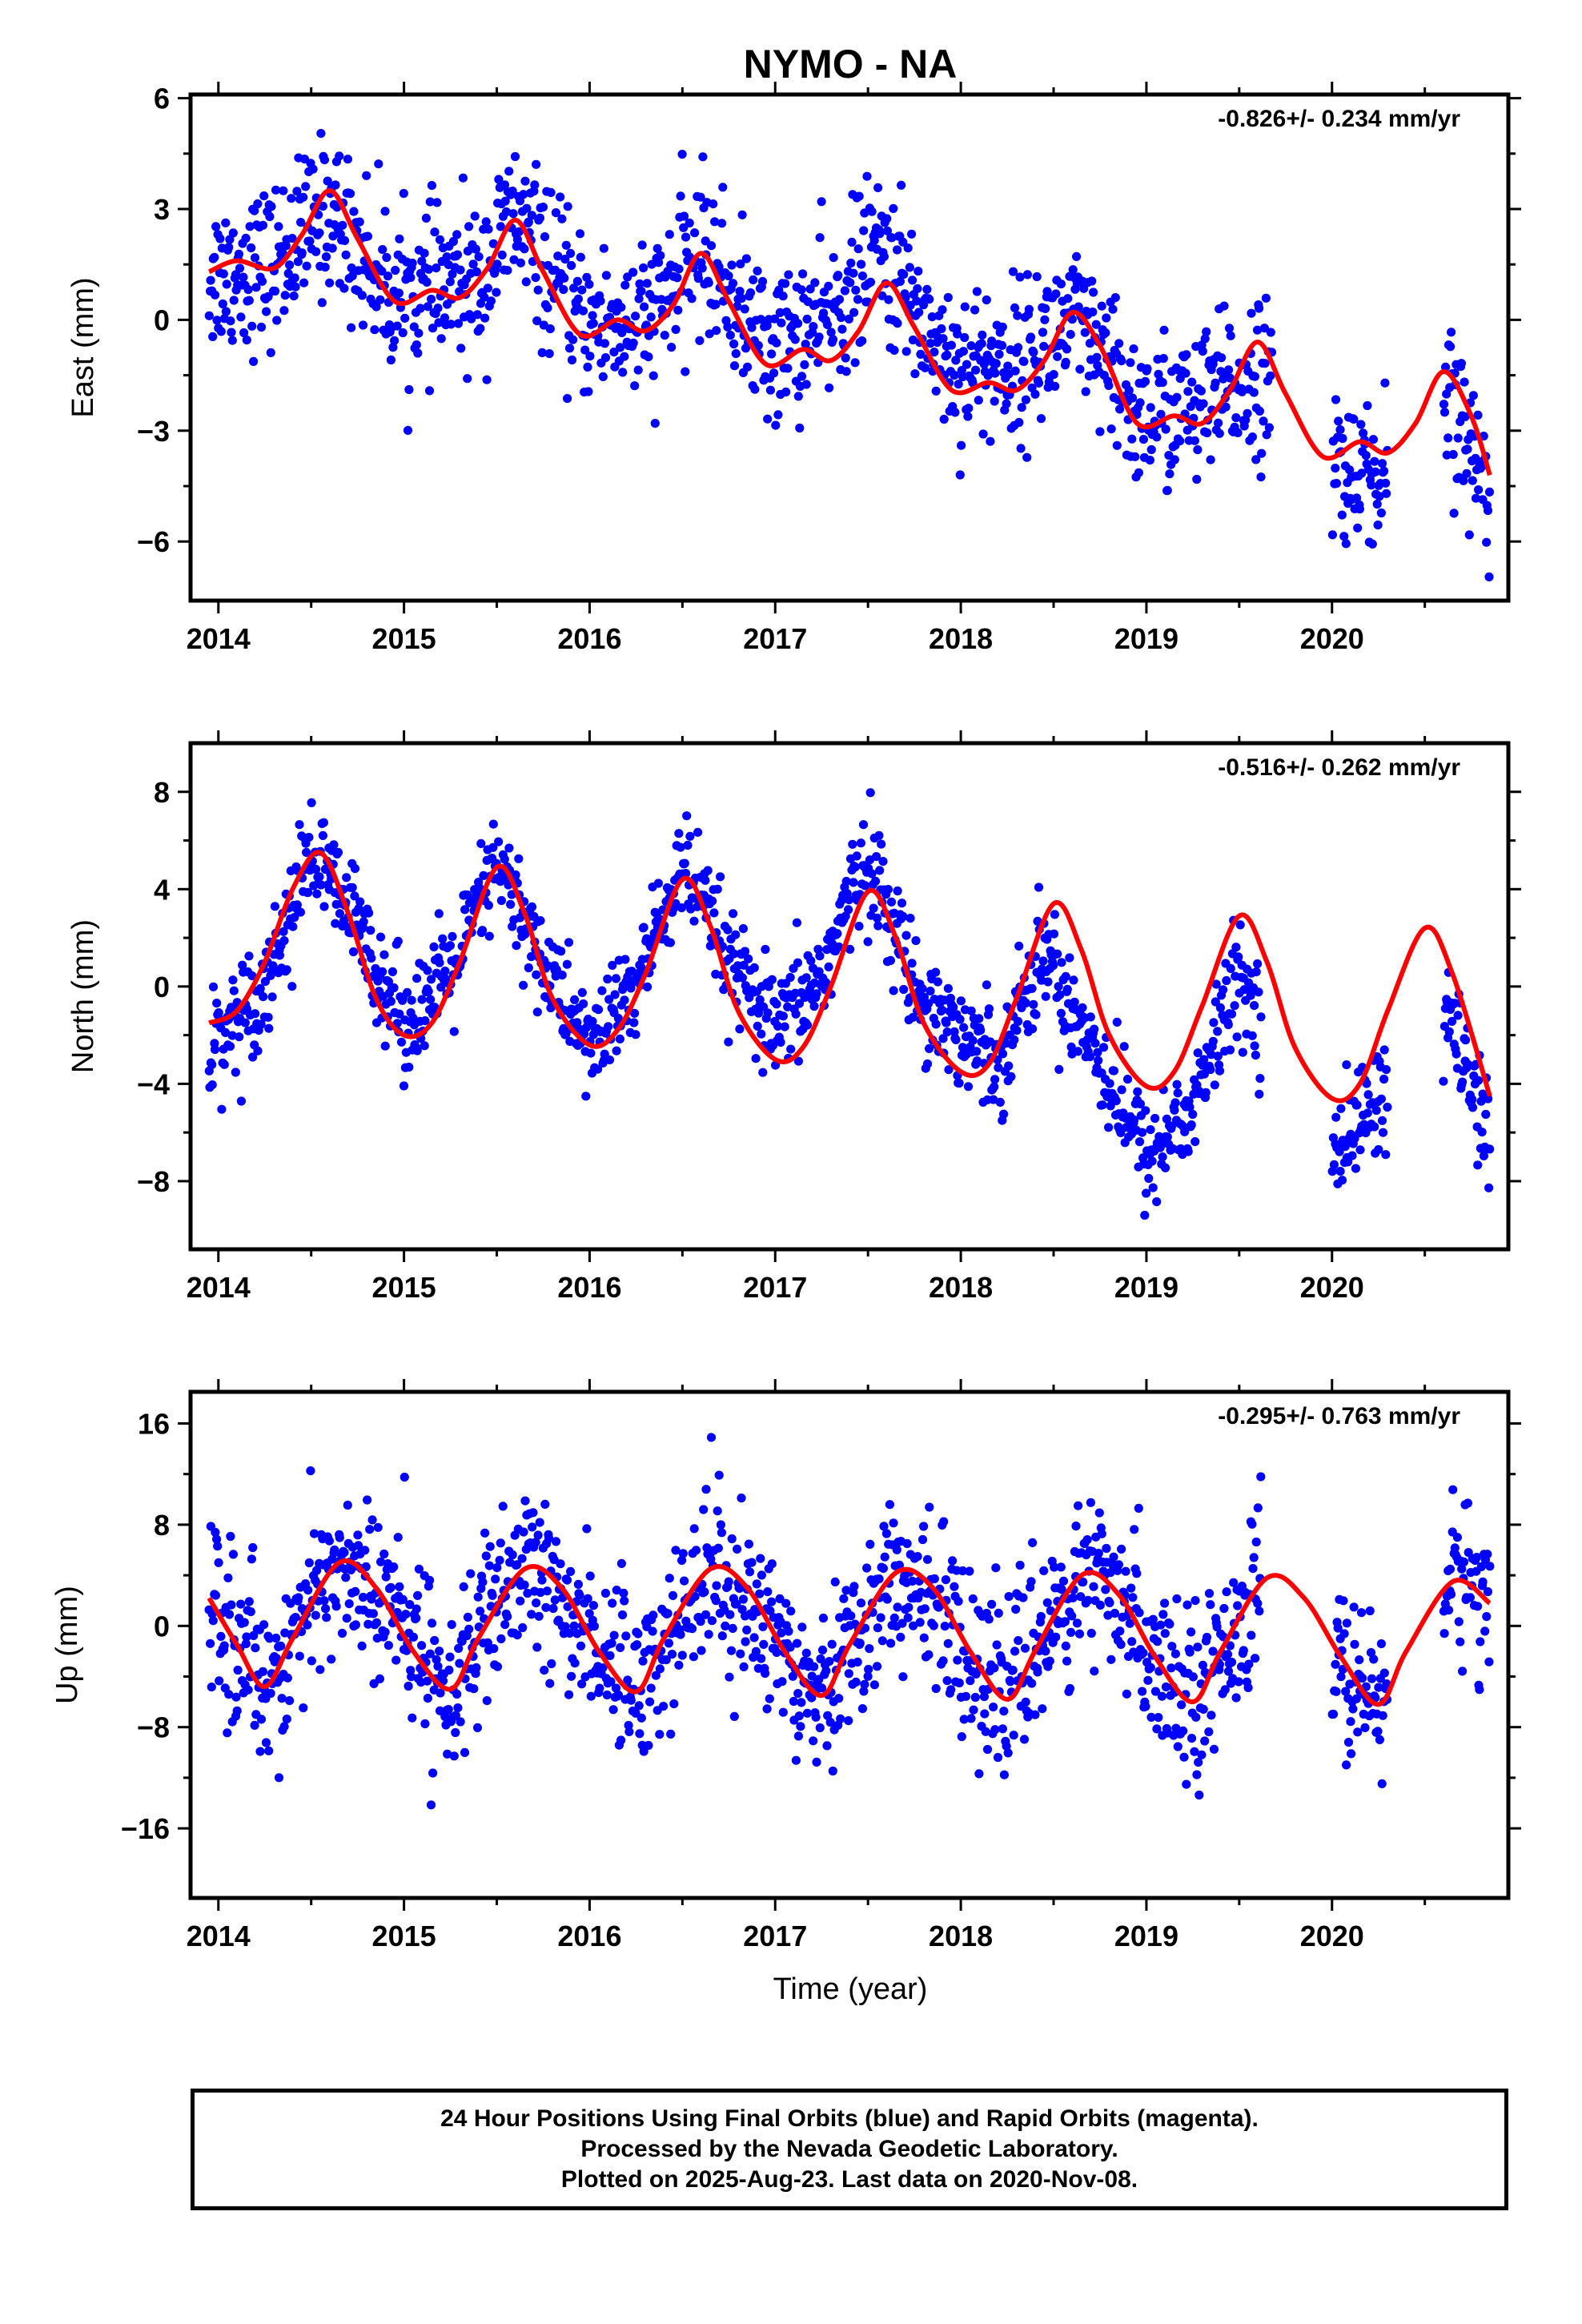 This screenshot has width=1582, height=2324. What do you see at coordinates (154, 1084) in the screenshot?
I see `y-tick-label: −4` at bounding box center [154, 1084].